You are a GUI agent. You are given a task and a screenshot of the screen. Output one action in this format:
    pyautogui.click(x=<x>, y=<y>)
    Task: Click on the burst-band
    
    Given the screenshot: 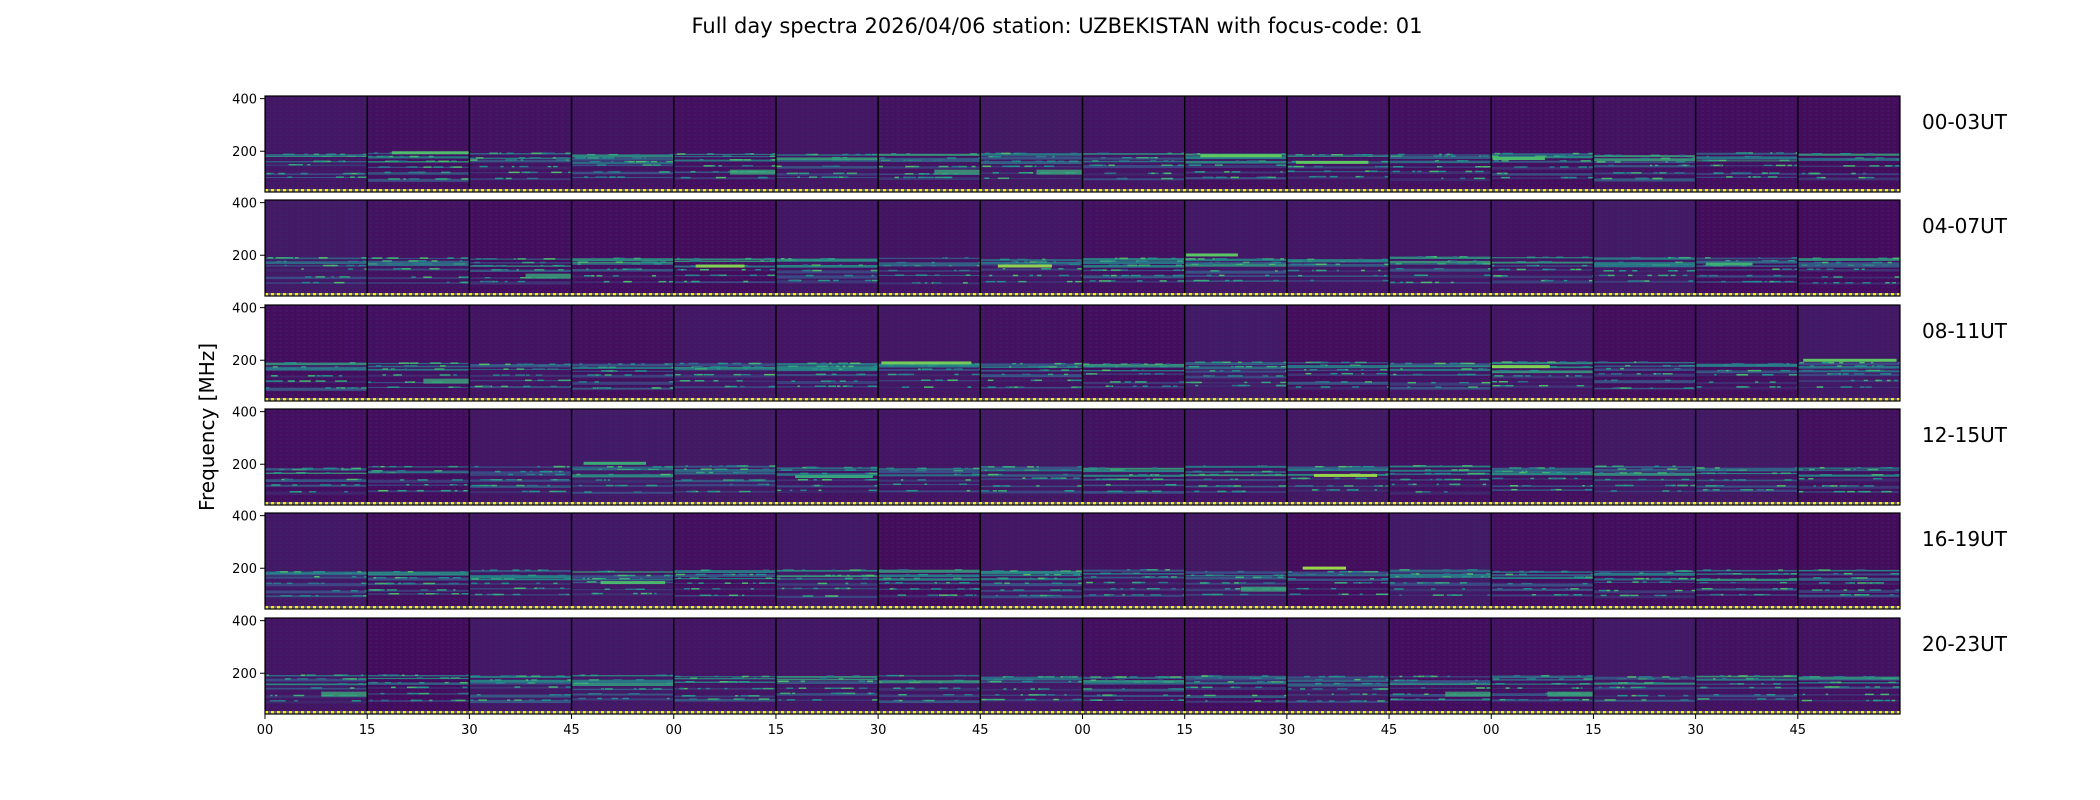 What is the action you would take?
    pyautogui.click(x=957, y=172)
    